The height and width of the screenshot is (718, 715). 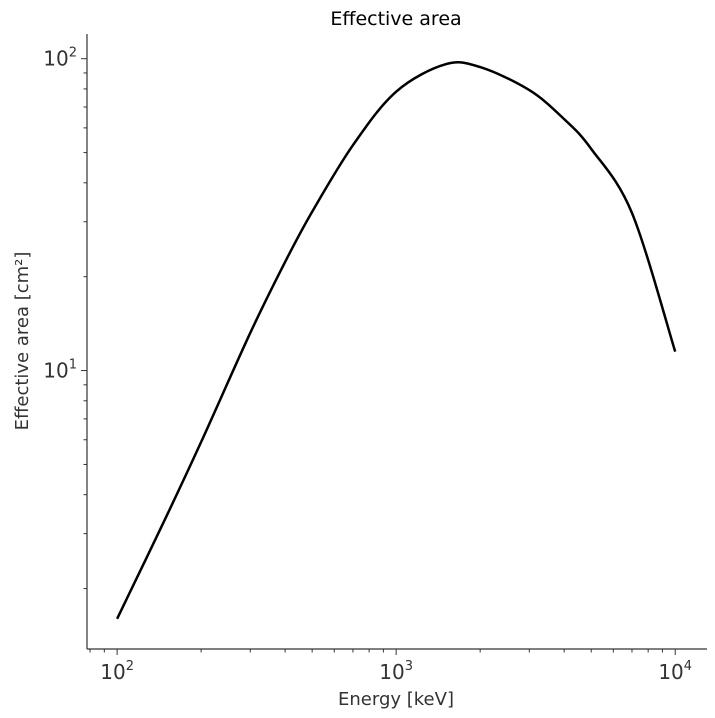 What do you see at coordinates (395, 19) in the screenshot?
I see `chart-title: Effective area` at bounding box center [395, 19].